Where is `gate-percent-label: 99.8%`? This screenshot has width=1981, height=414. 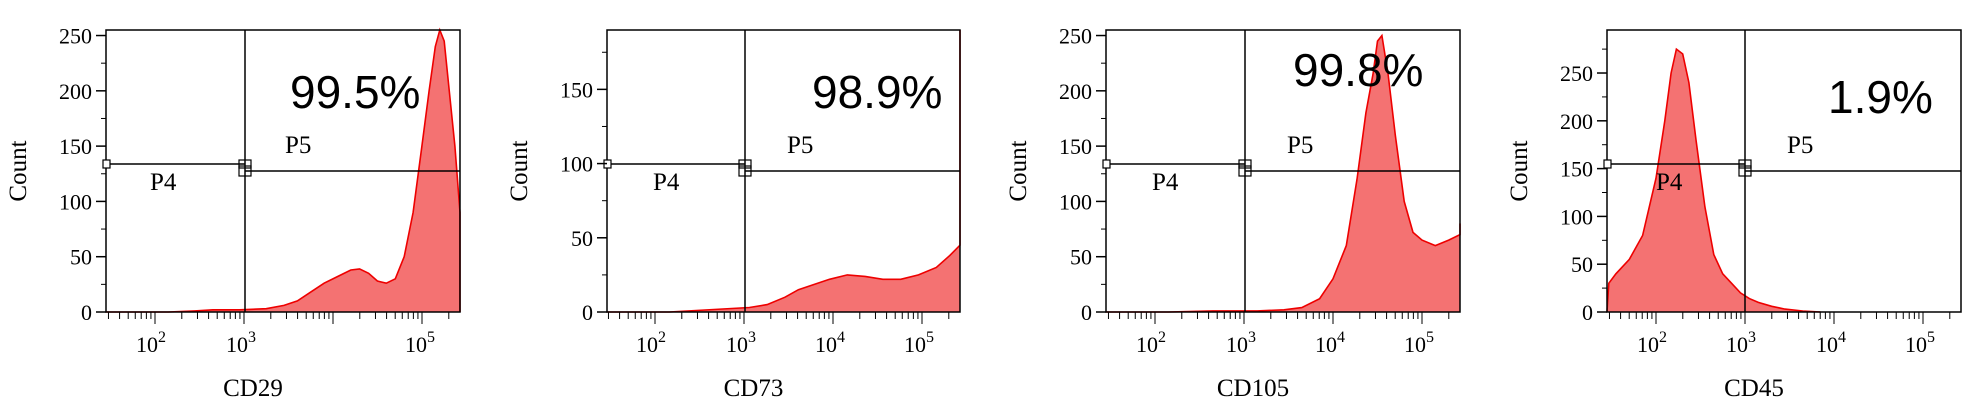
gate-percent-label: 99.8% is located at coordinates (1358, 70).